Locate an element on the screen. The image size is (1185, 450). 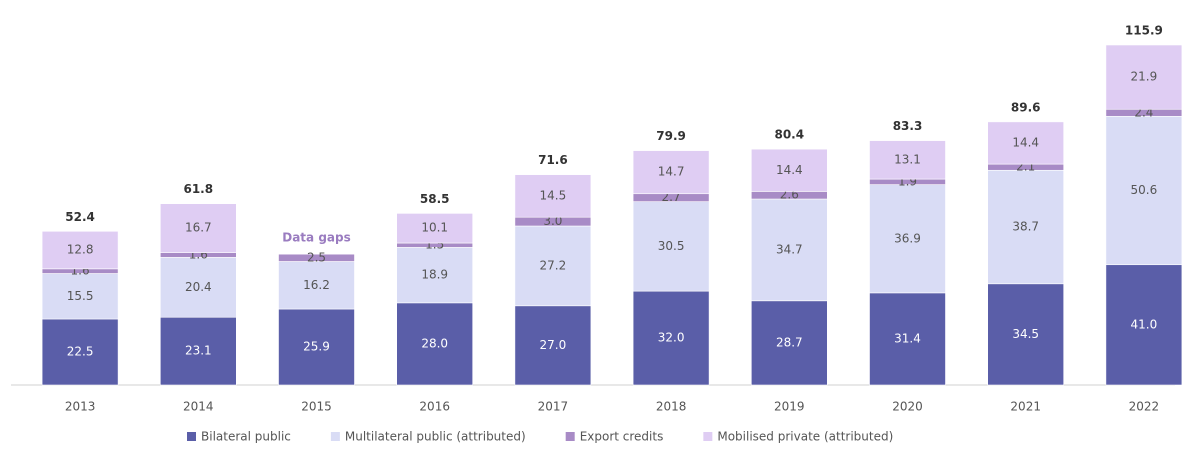
data-label: 50.6 is located at coordinates (1144, 190).